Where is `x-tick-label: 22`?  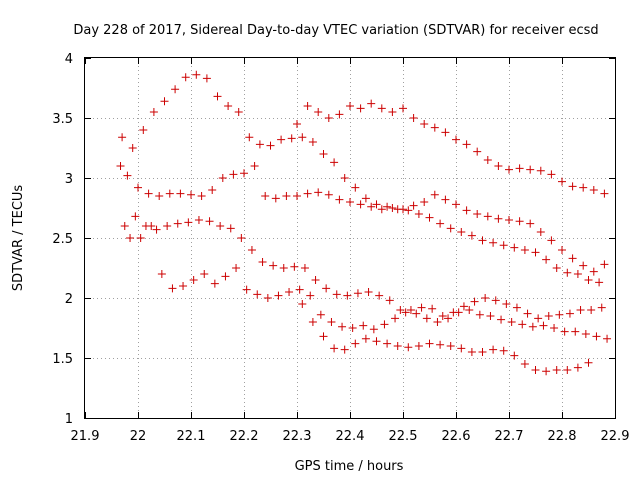
x-tick-label: 22 is located at coordinates (138, 436).